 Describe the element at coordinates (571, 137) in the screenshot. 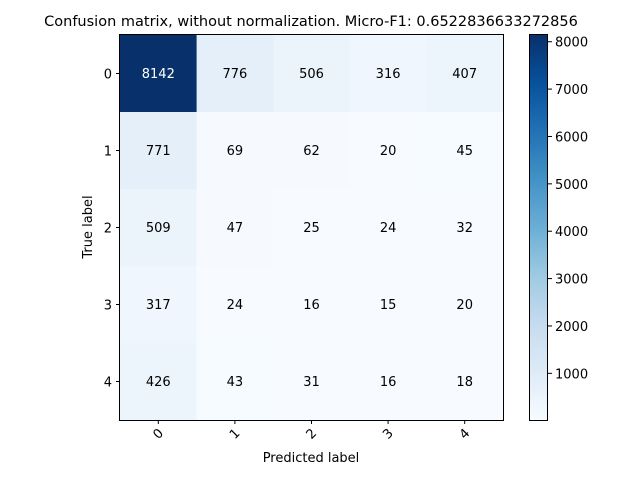

I see `colorbar-tick-label: 6000` at that location.